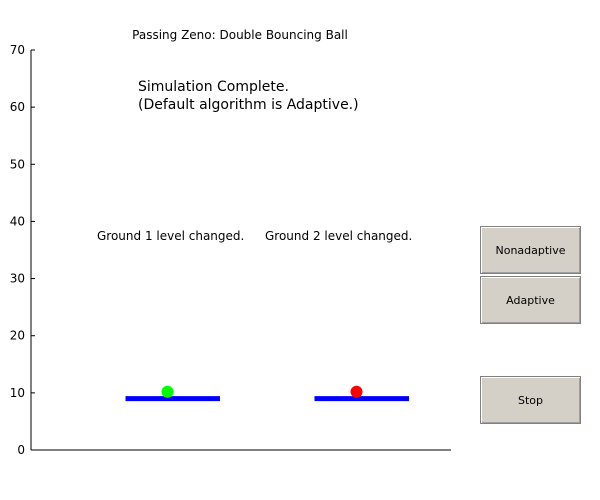 This screenshot has height=500, width=600. What do you see at coordinates (21, 450) in the screenshot?
I see `y-tick-label: 0` at bounding box center [21, 450].